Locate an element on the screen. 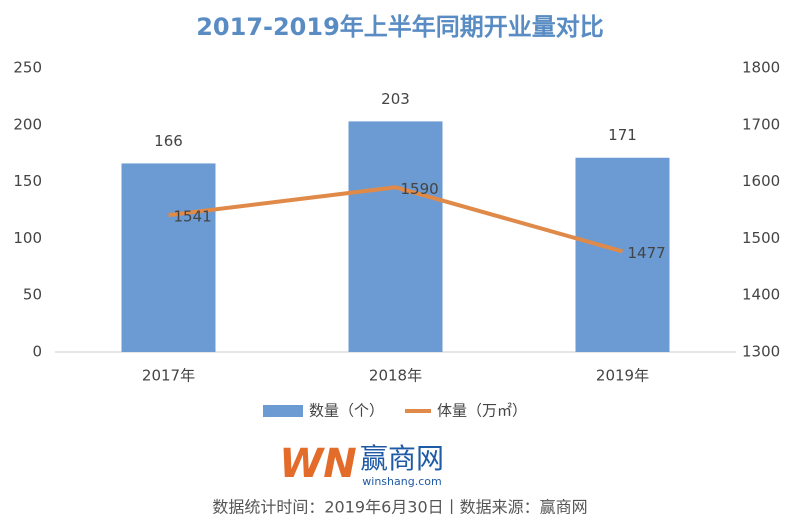  y2-tick-label: 1800 is located at coordinates (761, 68).